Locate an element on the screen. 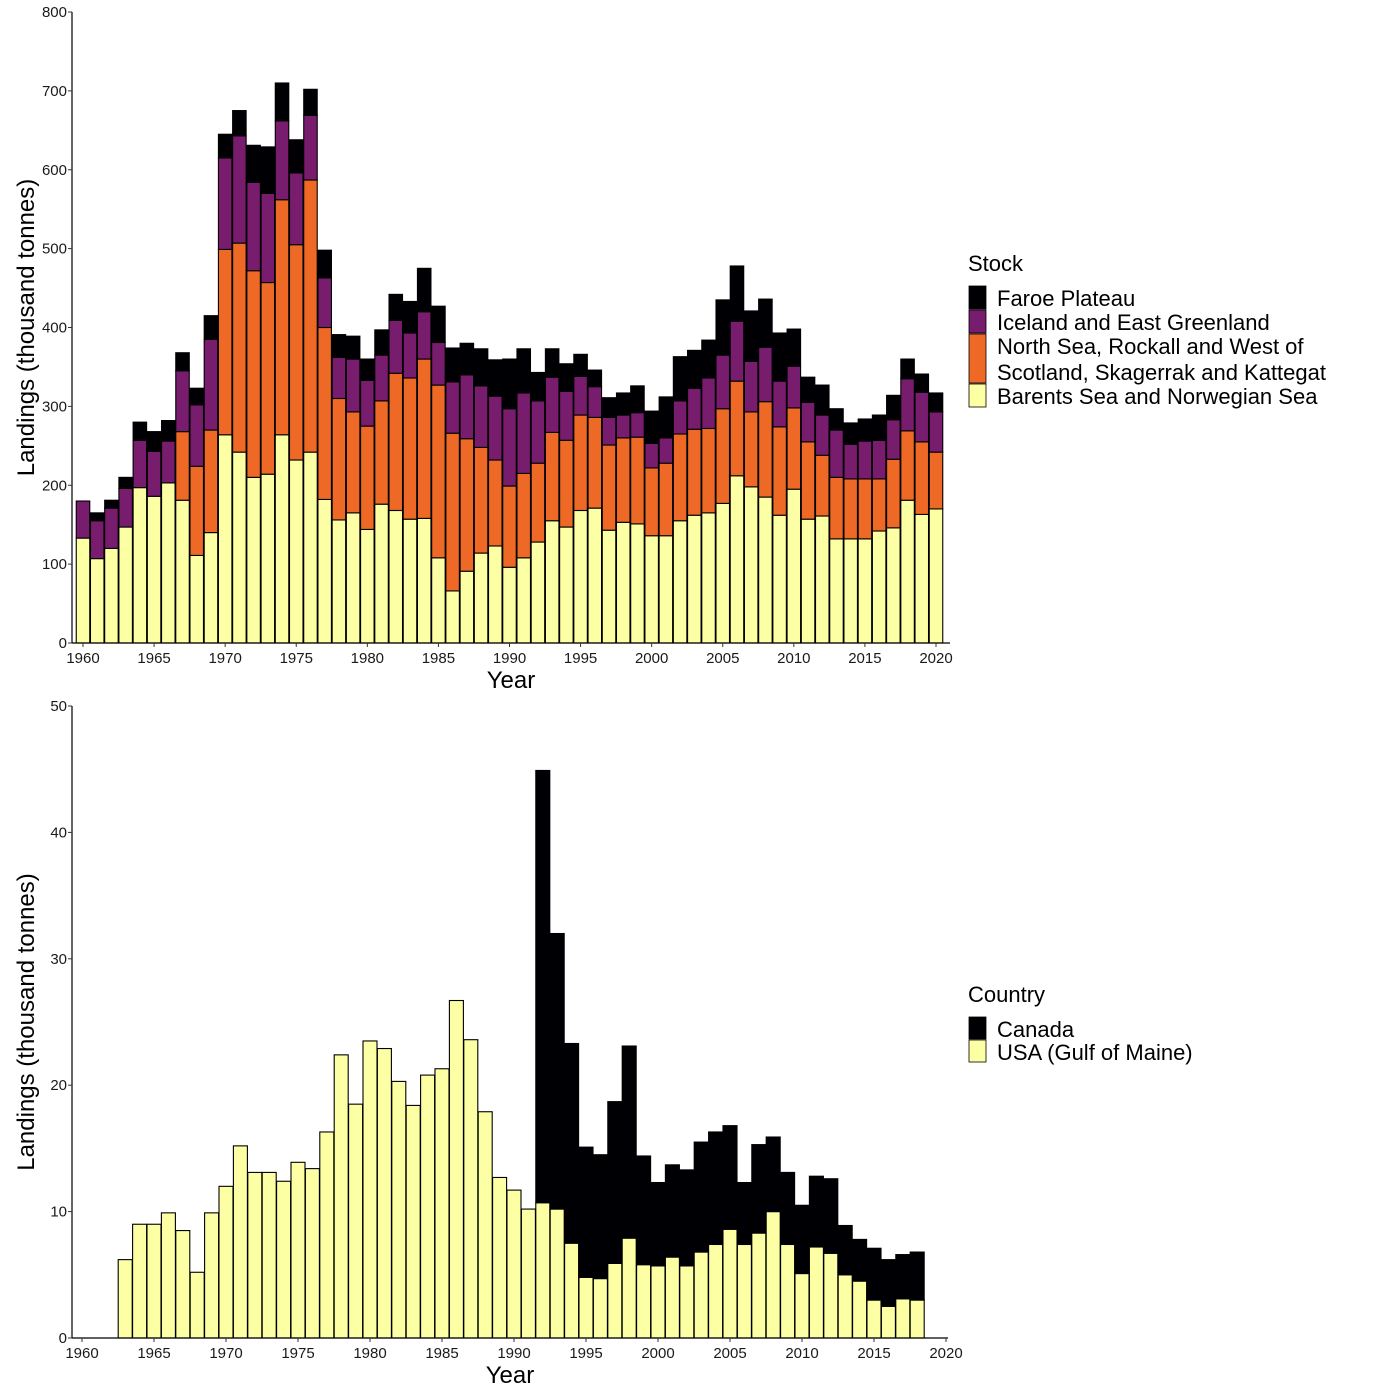  legend-label: Canada is located at coordinates (1036, 1029).